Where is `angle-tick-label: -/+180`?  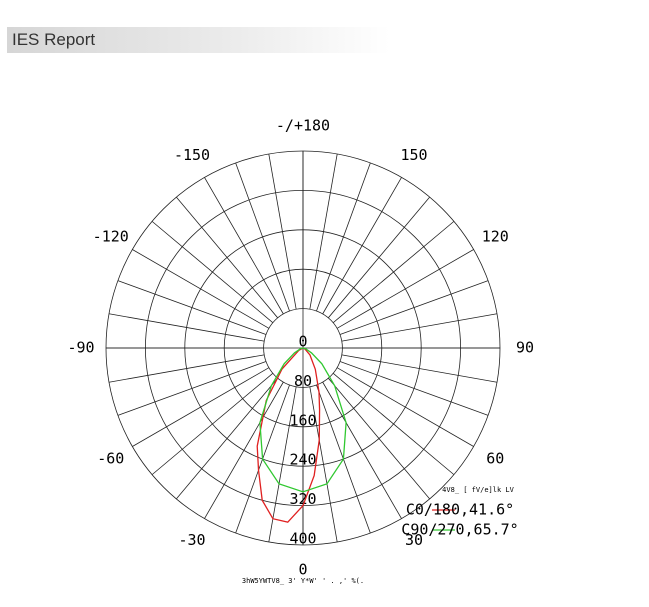 angle-tick-label: -/+180 is located at coordinates (303, 126).